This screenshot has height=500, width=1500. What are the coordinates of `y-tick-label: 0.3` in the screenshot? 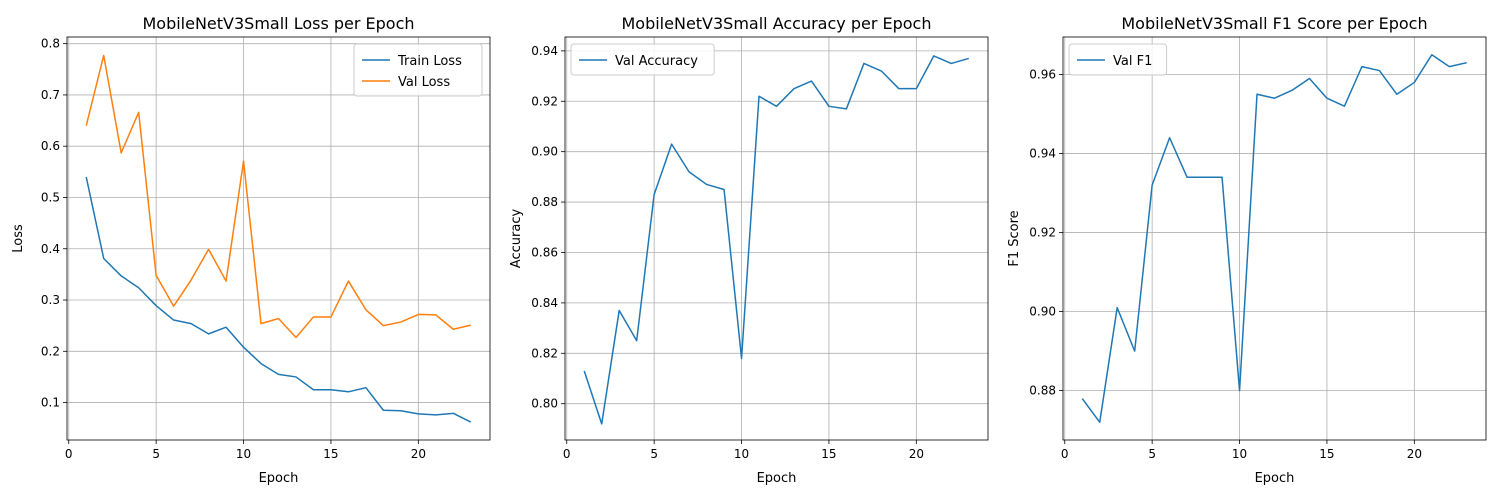 It's located at (50, 300).